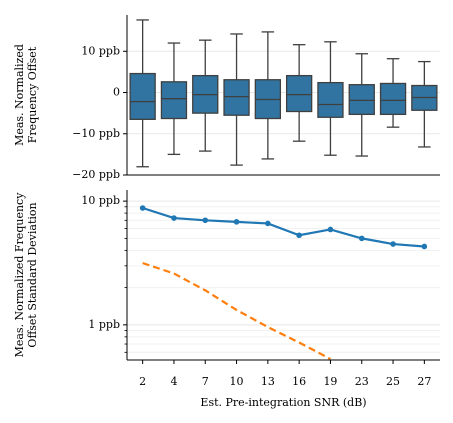 This screenshot has height=423, width=453. What do you see at coordinates (32, 274) in the screenshot?
I see `y-axis-label: Offset Standard Deviation` at bounding box center [32, 274].